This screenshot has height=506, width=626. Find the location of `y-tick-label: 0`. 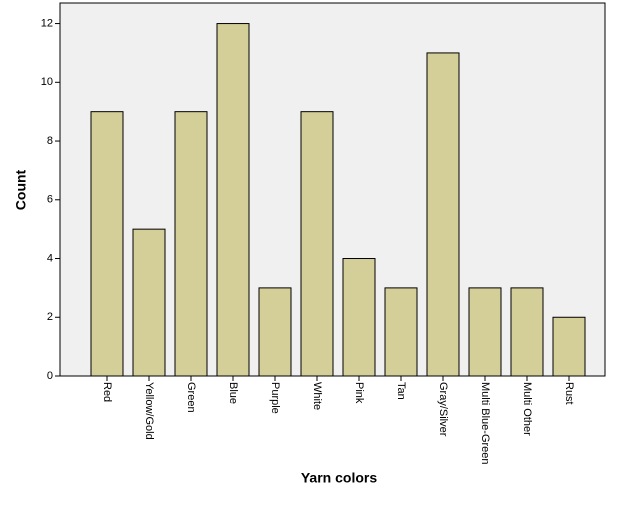

y-tick-label: 0 is located at coordinates (50, 376).